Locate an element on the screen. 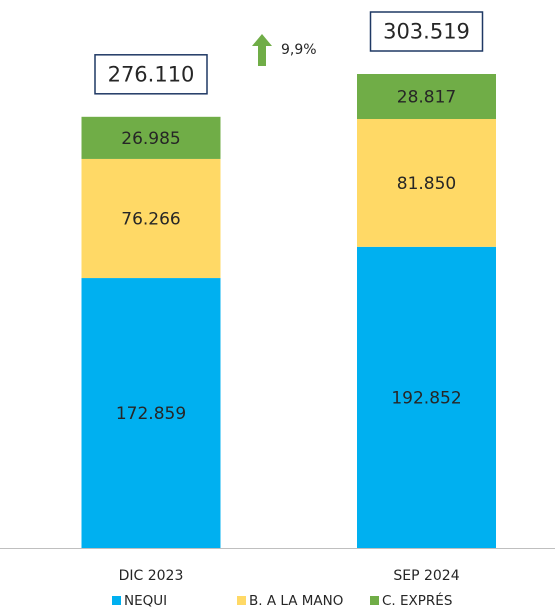 This screenshot has height=614, width=555. data-label: 81.850 is located at coordinates (426, 184).